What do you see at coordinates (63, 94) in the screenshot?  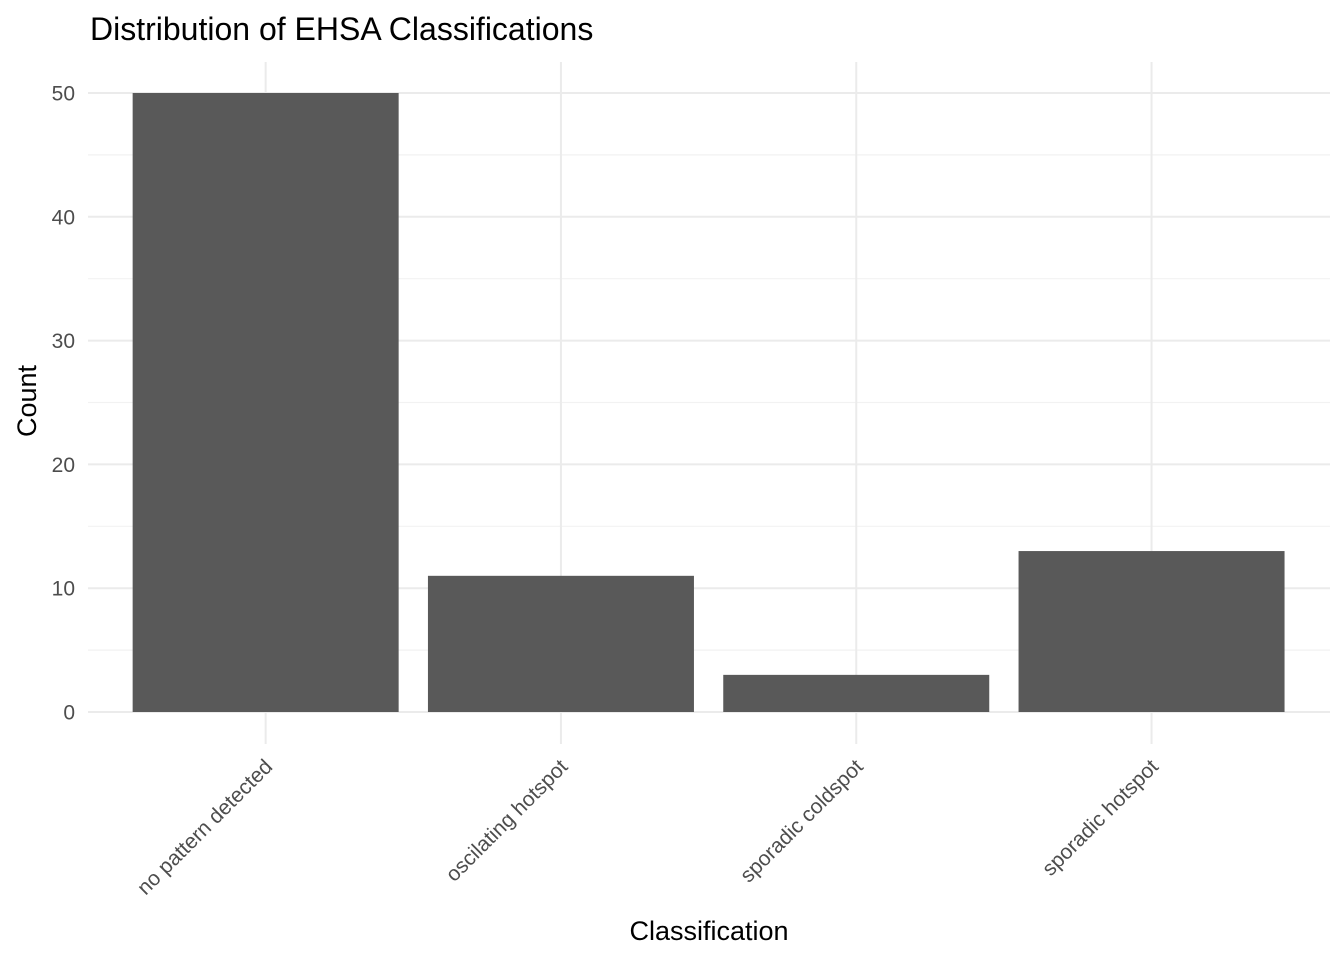 I see `y-tick-label: 50` at bounding box center [63, 94].